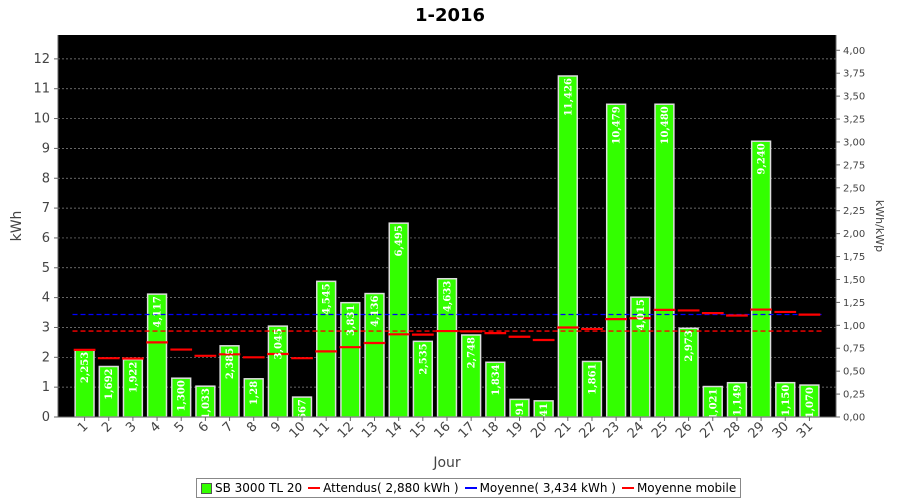  I want to click on data-label: 4,545, so click(327, 298).